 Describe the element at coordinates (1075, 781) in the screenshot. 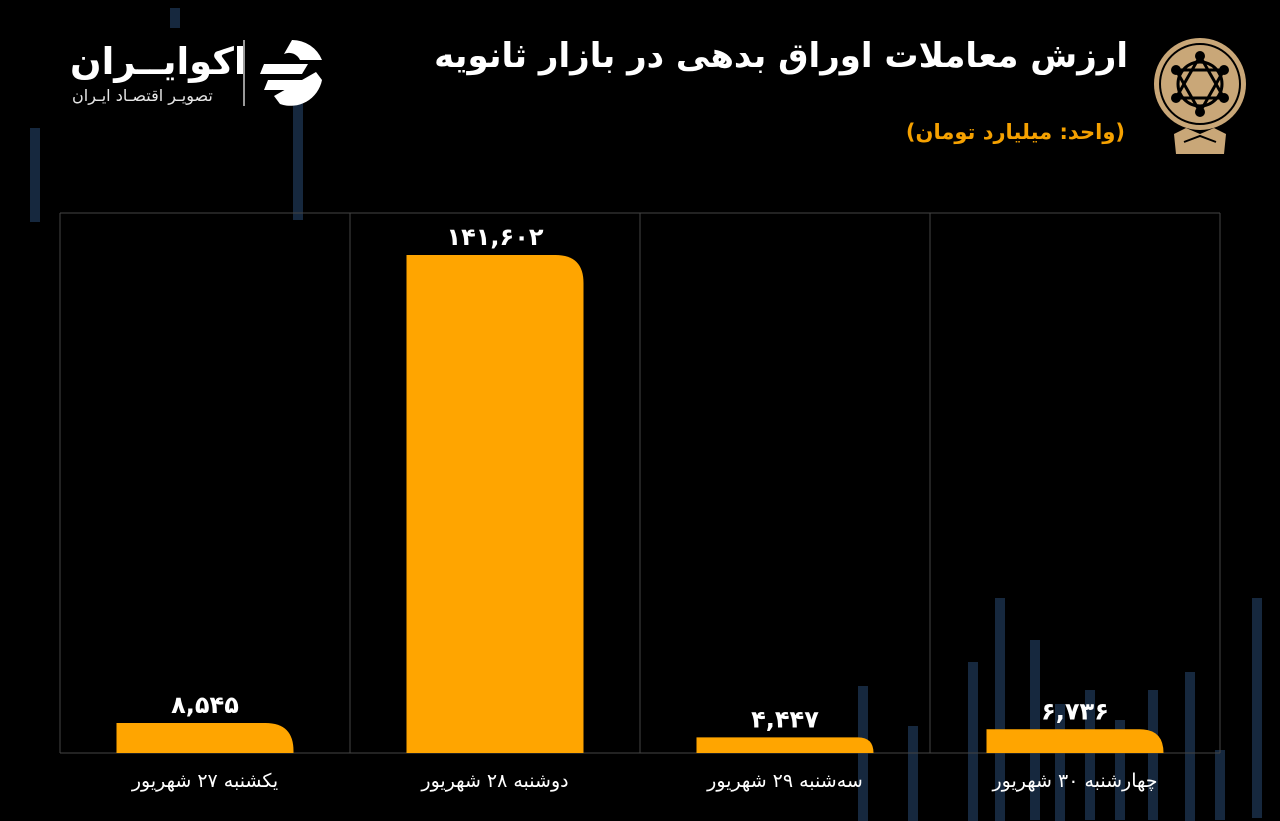

I see `category-label: چهارشنبه ۳۰ شهریور` at that location.